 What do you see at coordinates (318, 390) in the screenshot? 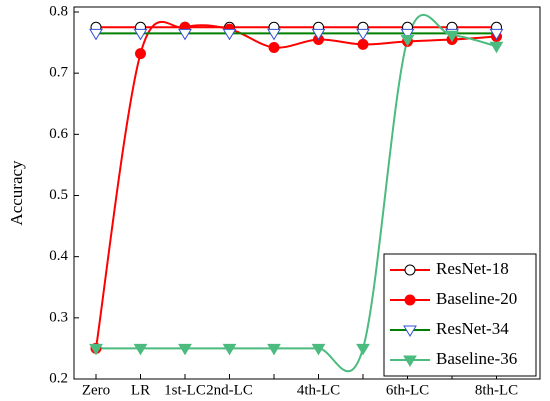
I see `x-tick-label: 4th-LC` at bounding box center [318, 390].